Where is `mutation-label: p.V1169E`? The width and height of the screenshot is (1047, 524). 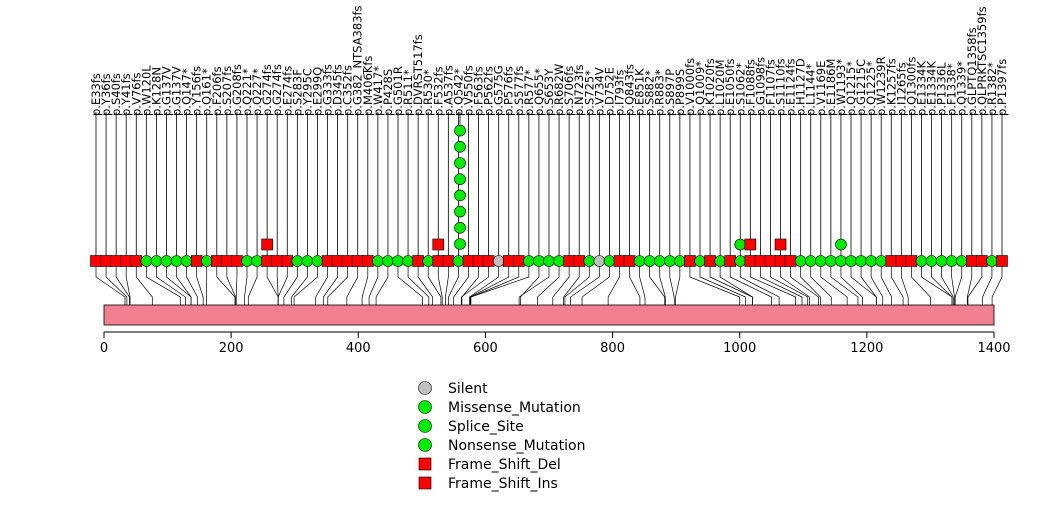
mutation-label: p.V1169E is located at coordinates (821, 88).